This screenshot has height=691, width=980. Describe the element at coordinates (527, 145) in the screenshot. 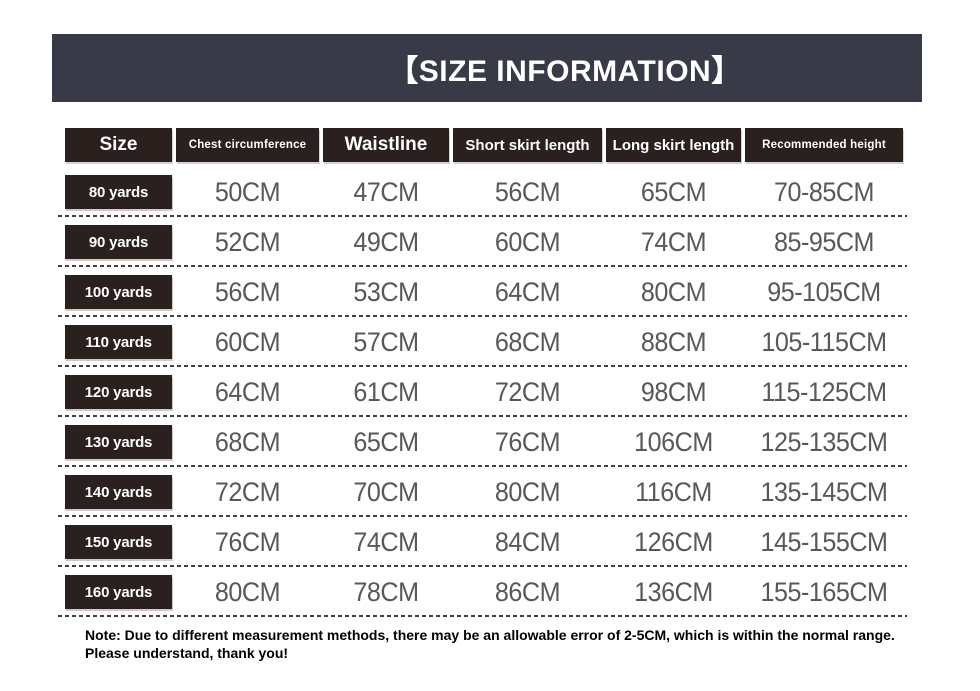

I see `header-short-skirt-length: Short skirt length` at that location.